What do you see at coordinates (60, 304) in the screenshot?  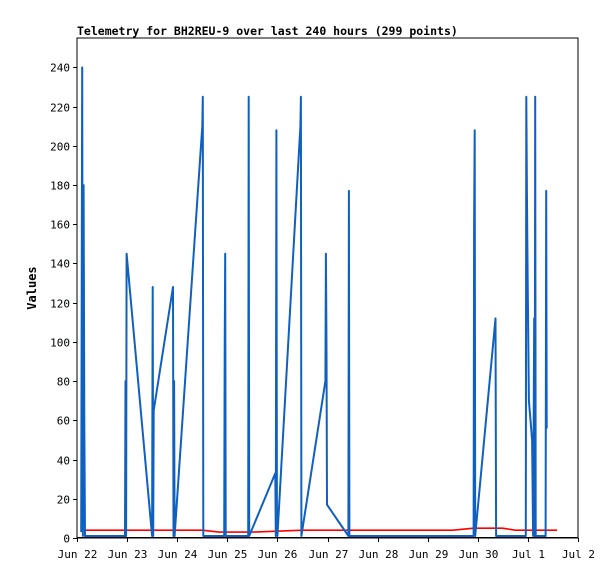 I see `y-tick-label: 120` at bounding box center [60, 304].